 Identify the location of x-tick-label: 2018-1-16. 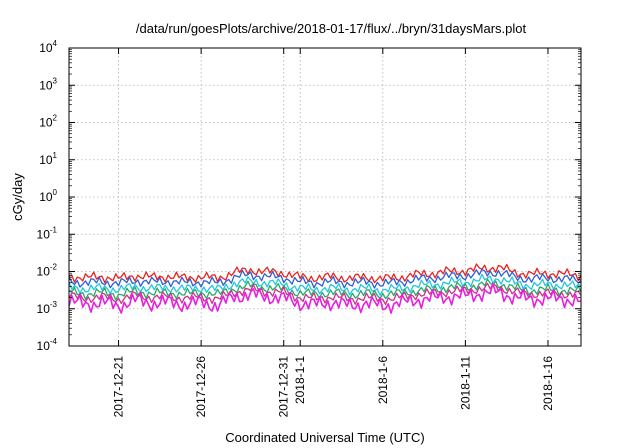
(548, 383).